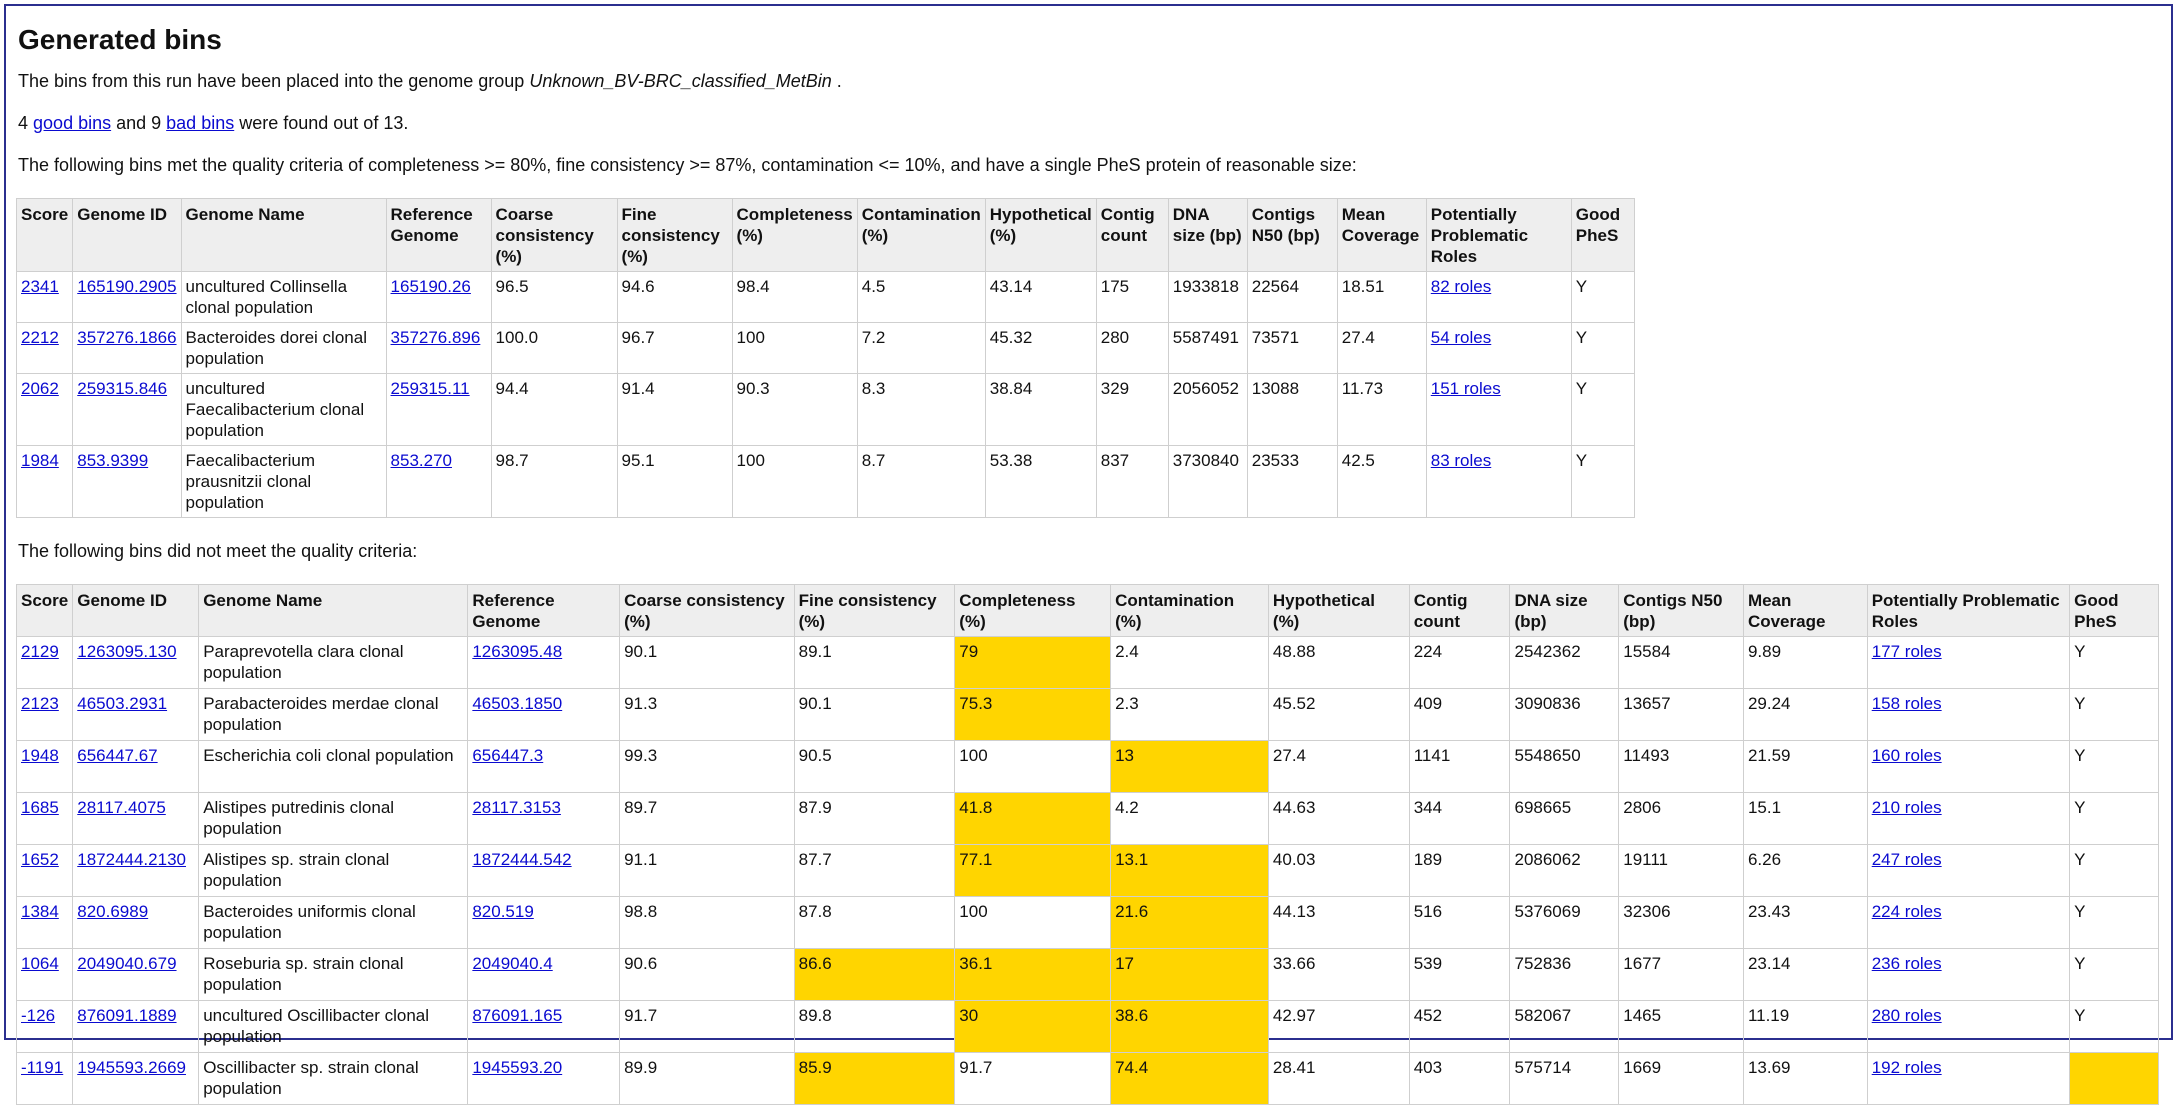 The height and width of the screenshot is (1105, 2181). I want to click on cell-genome-id: 820.6989, so click(136, 922).